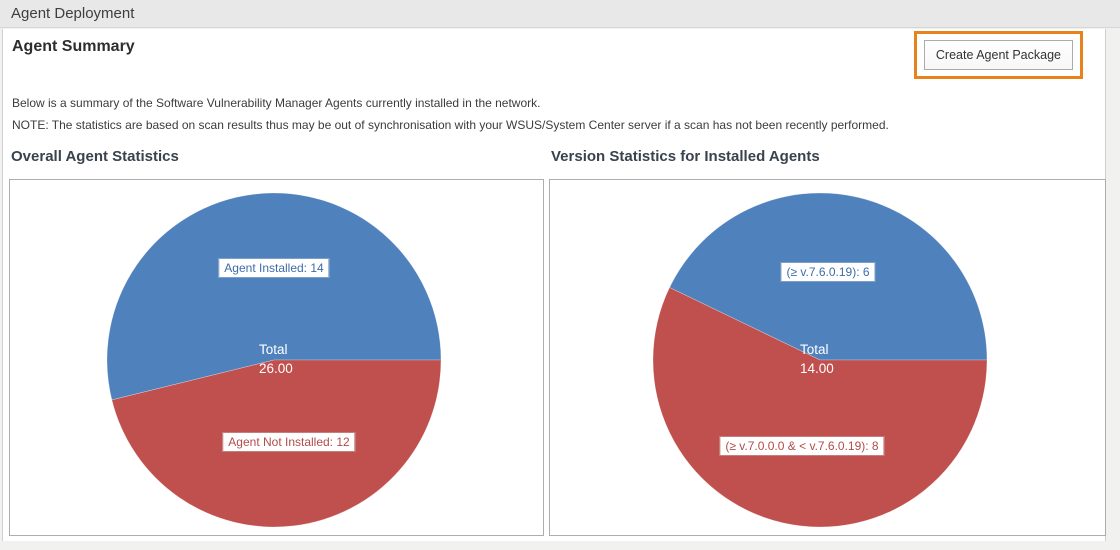  What do you see at coordinates (274, 268) in the screenshot?
I see `pie-label-agent-installed: Agent Installed: 14` at bounding box center [274, 268].